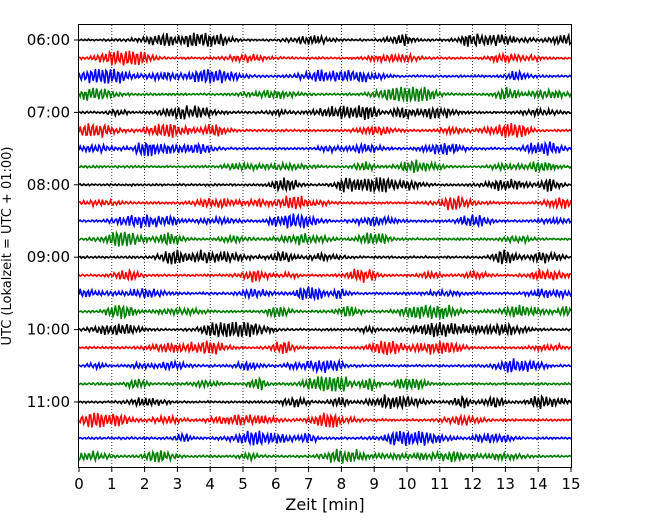 The image size is (650, 520). What do you see at coordinates (276, 484) in the screenshot?
I see `x-tick-label: 6` at bounding box center [276, 484].